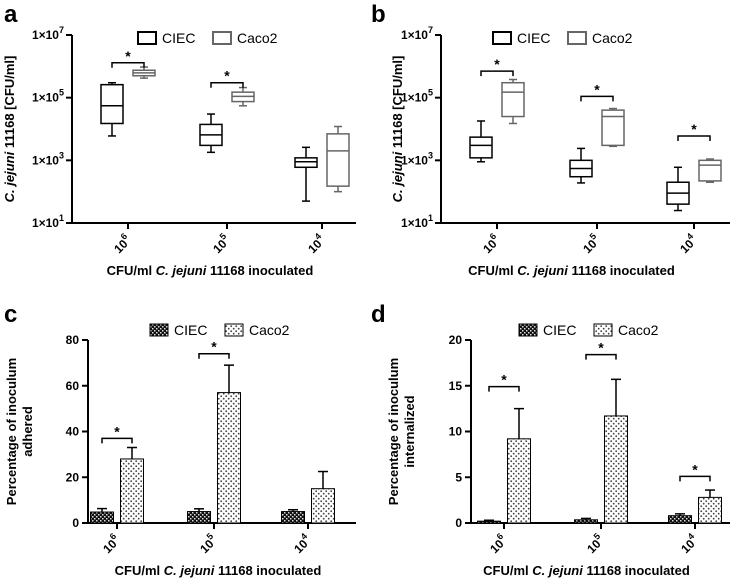 This screenshot has width=744, height=583. What do you see at coordinates (378, 14) in the screenshot?
I see `panel-letter: b` at bounding box center [378, 14].